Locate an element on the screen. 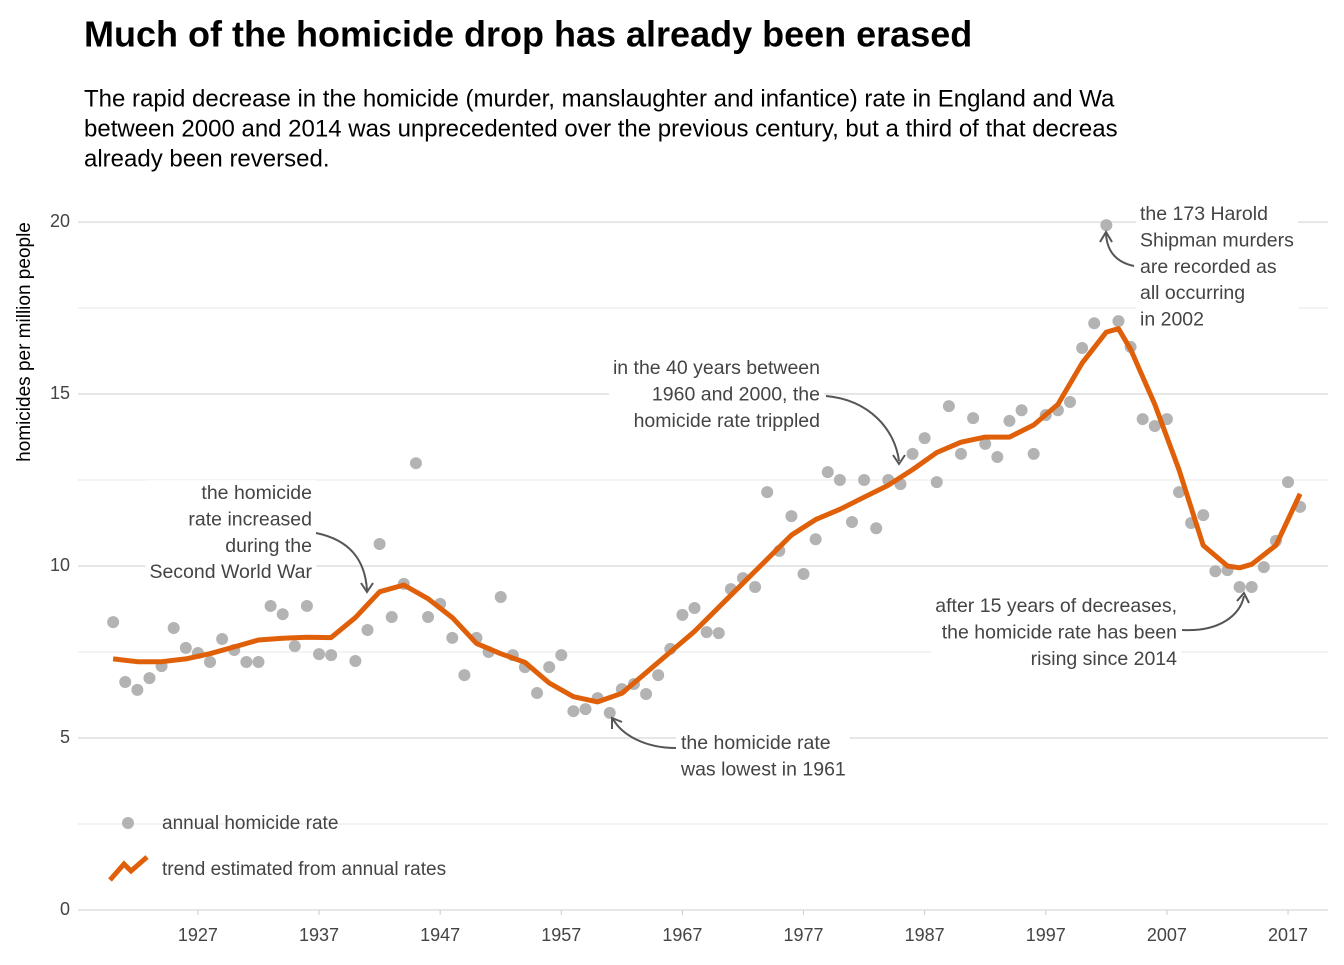  annotation: the 173 Harold is located at coordinates (1204, 214).